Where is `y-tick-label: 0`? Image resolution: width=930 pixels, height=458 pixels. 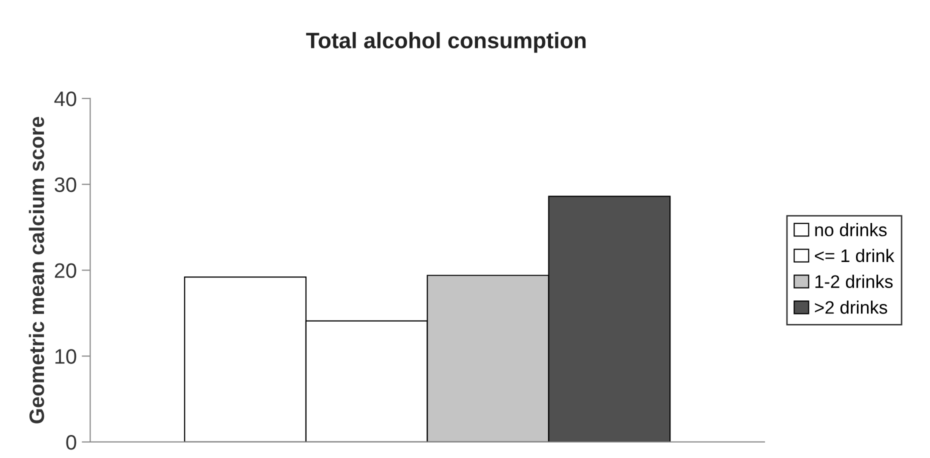
y-tick-label: 0 is located at coordinates (71, 442).